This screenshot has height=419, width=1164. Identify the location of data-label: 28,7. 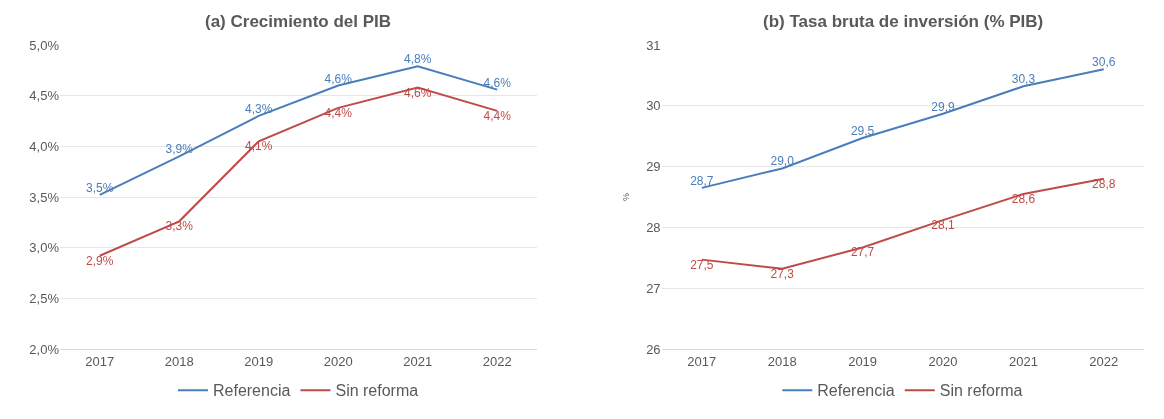
(702, 180).